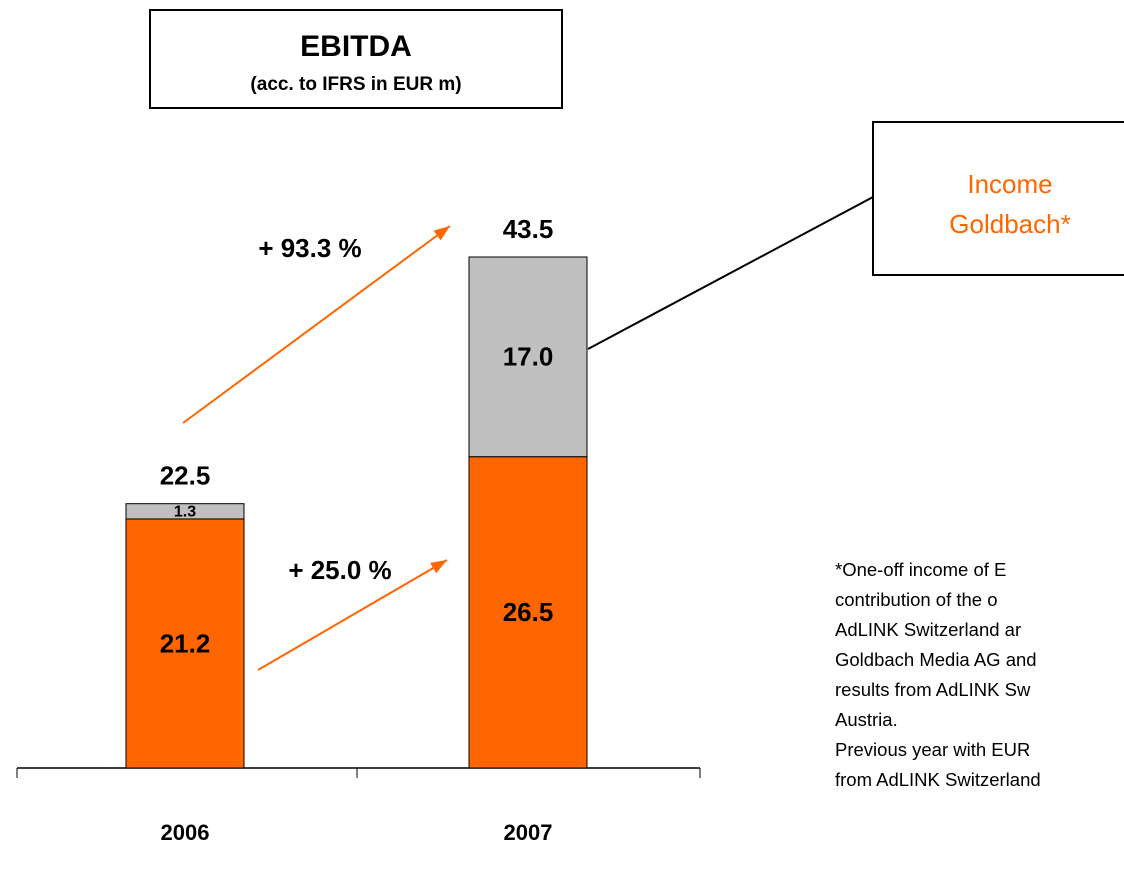  I want to click on footnote-line: Austria., so click(866, 719).